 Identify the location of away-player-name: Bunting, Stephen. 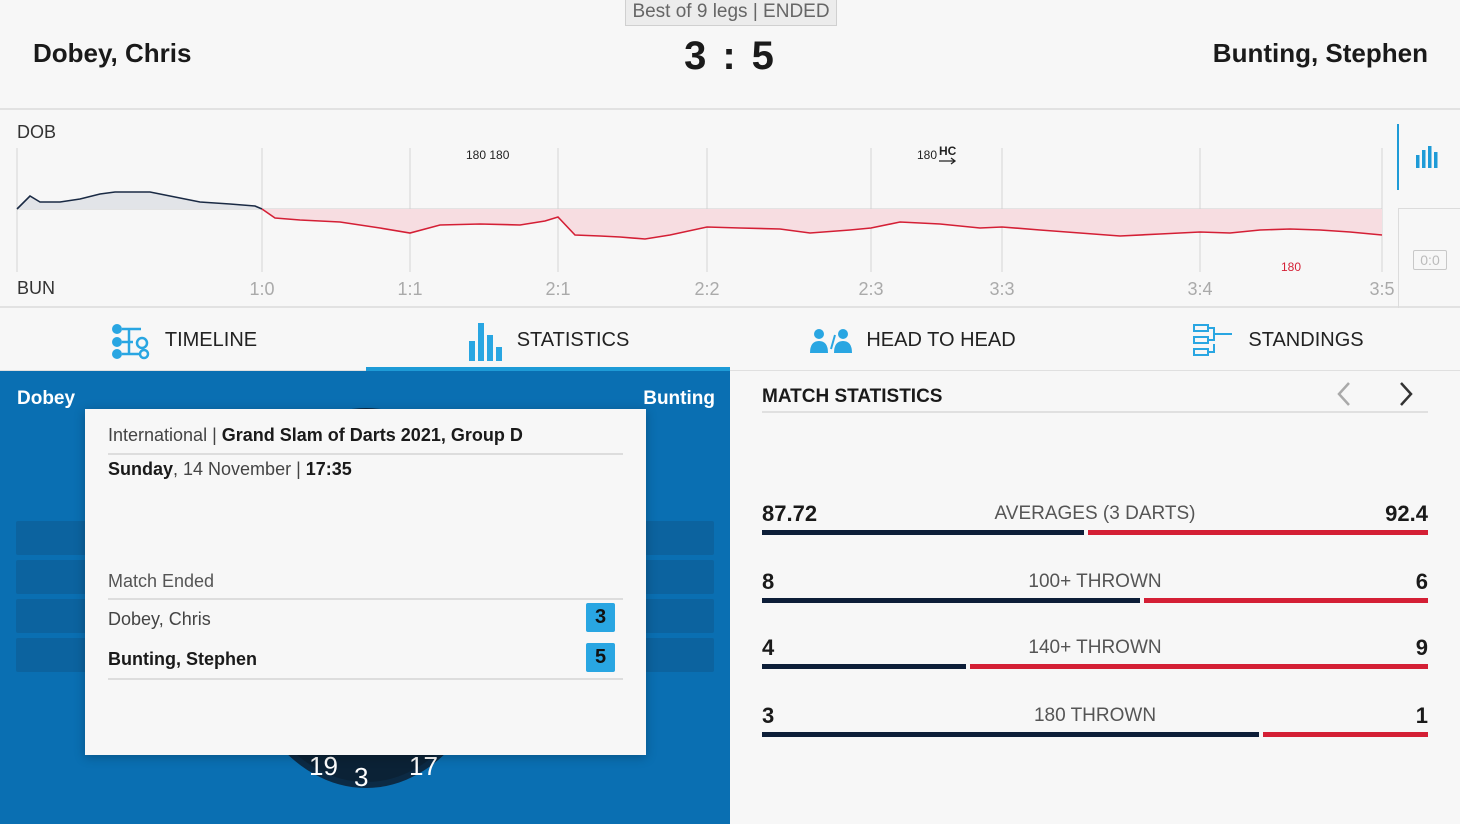
(1320, 53).